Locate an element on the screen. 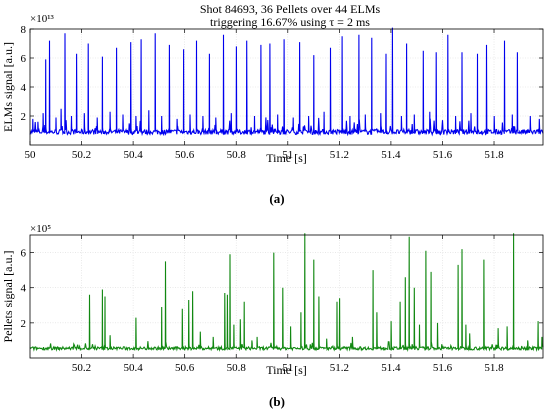 Image resolution: width=550 pixels, height=412 pixels. panel-a-exponent-label: ×10¹³ is located at coordinates (42, 19).